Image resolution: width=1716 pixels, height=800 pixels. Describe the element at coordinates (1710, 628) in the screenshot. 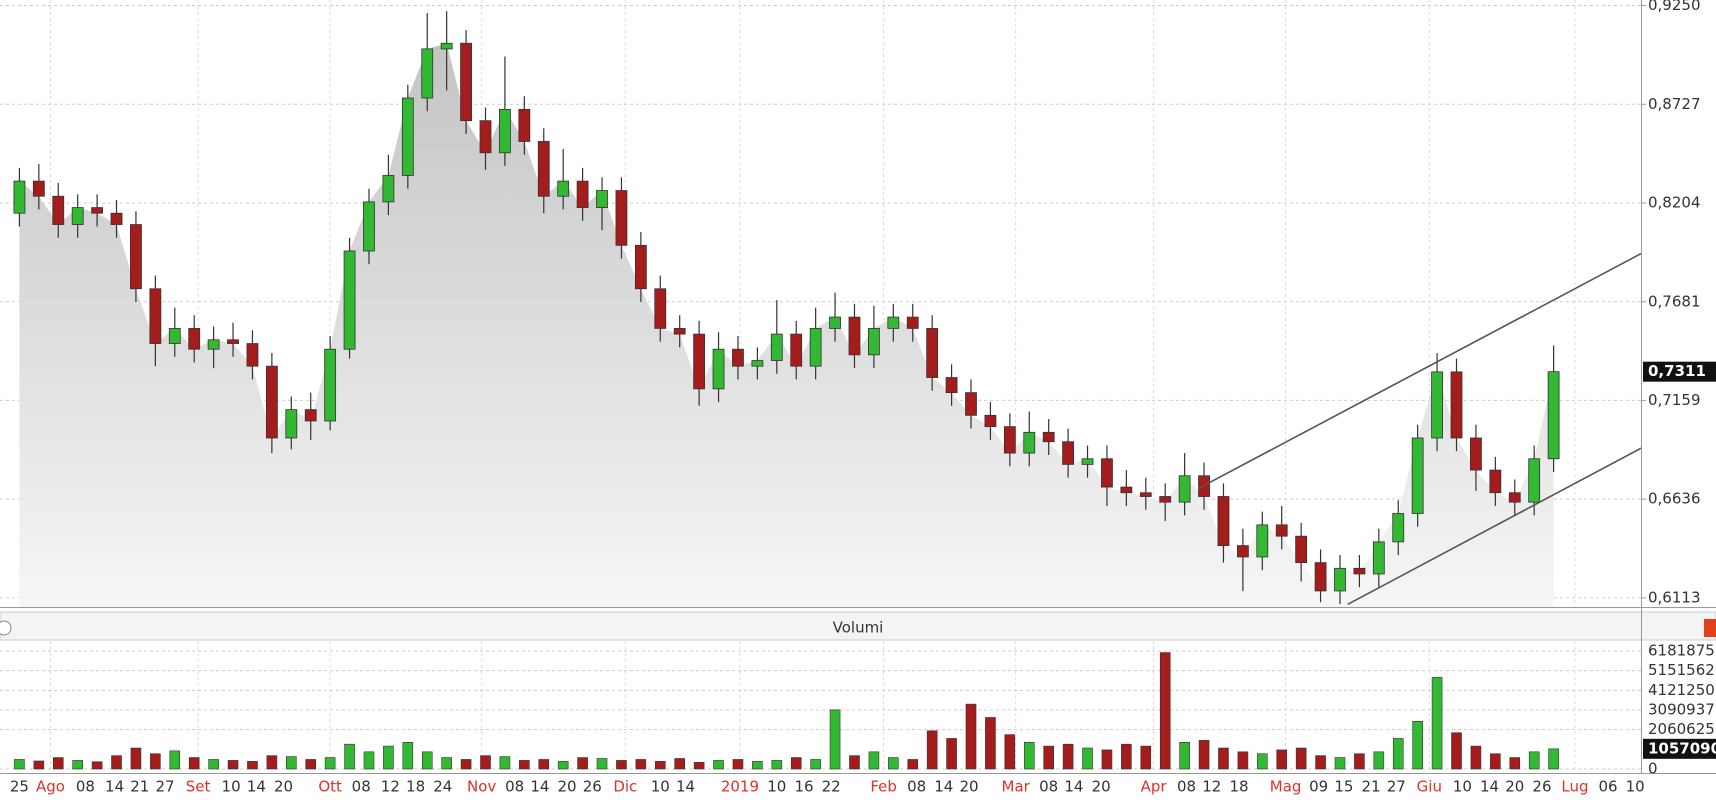

I see `close-button` at that location.